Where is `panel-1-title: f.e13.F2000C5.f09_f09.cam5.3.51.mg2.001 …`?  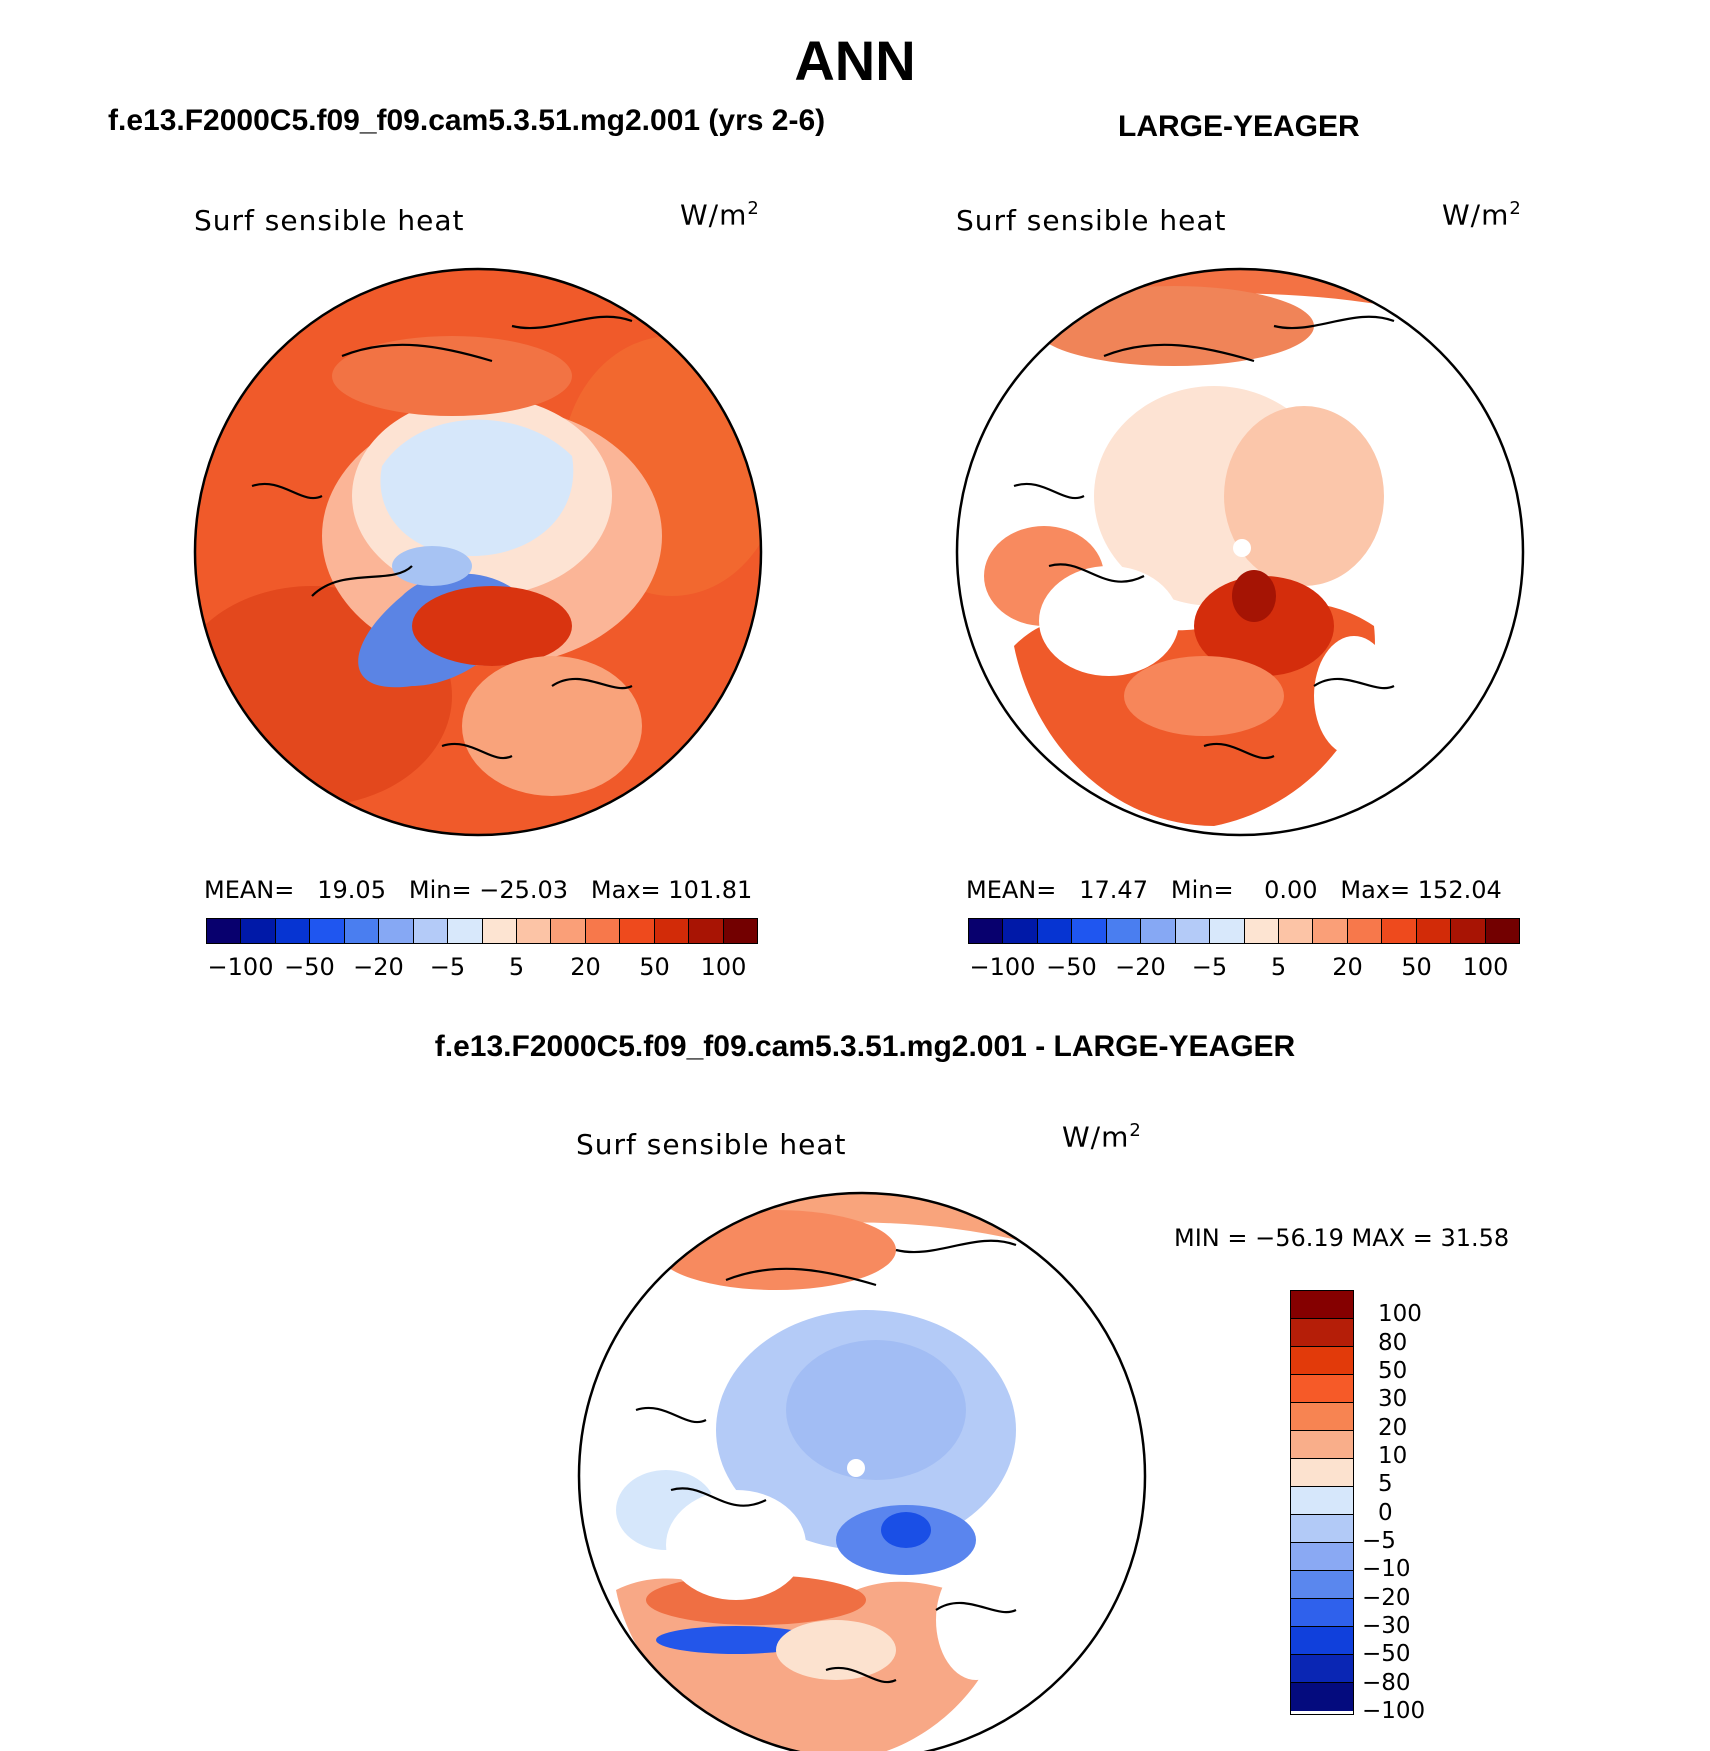 panel-1-title: f.e13.F2000C5.f09_f09.cam5.3.51.mg2.001 … is located at coordinates (467, 120).